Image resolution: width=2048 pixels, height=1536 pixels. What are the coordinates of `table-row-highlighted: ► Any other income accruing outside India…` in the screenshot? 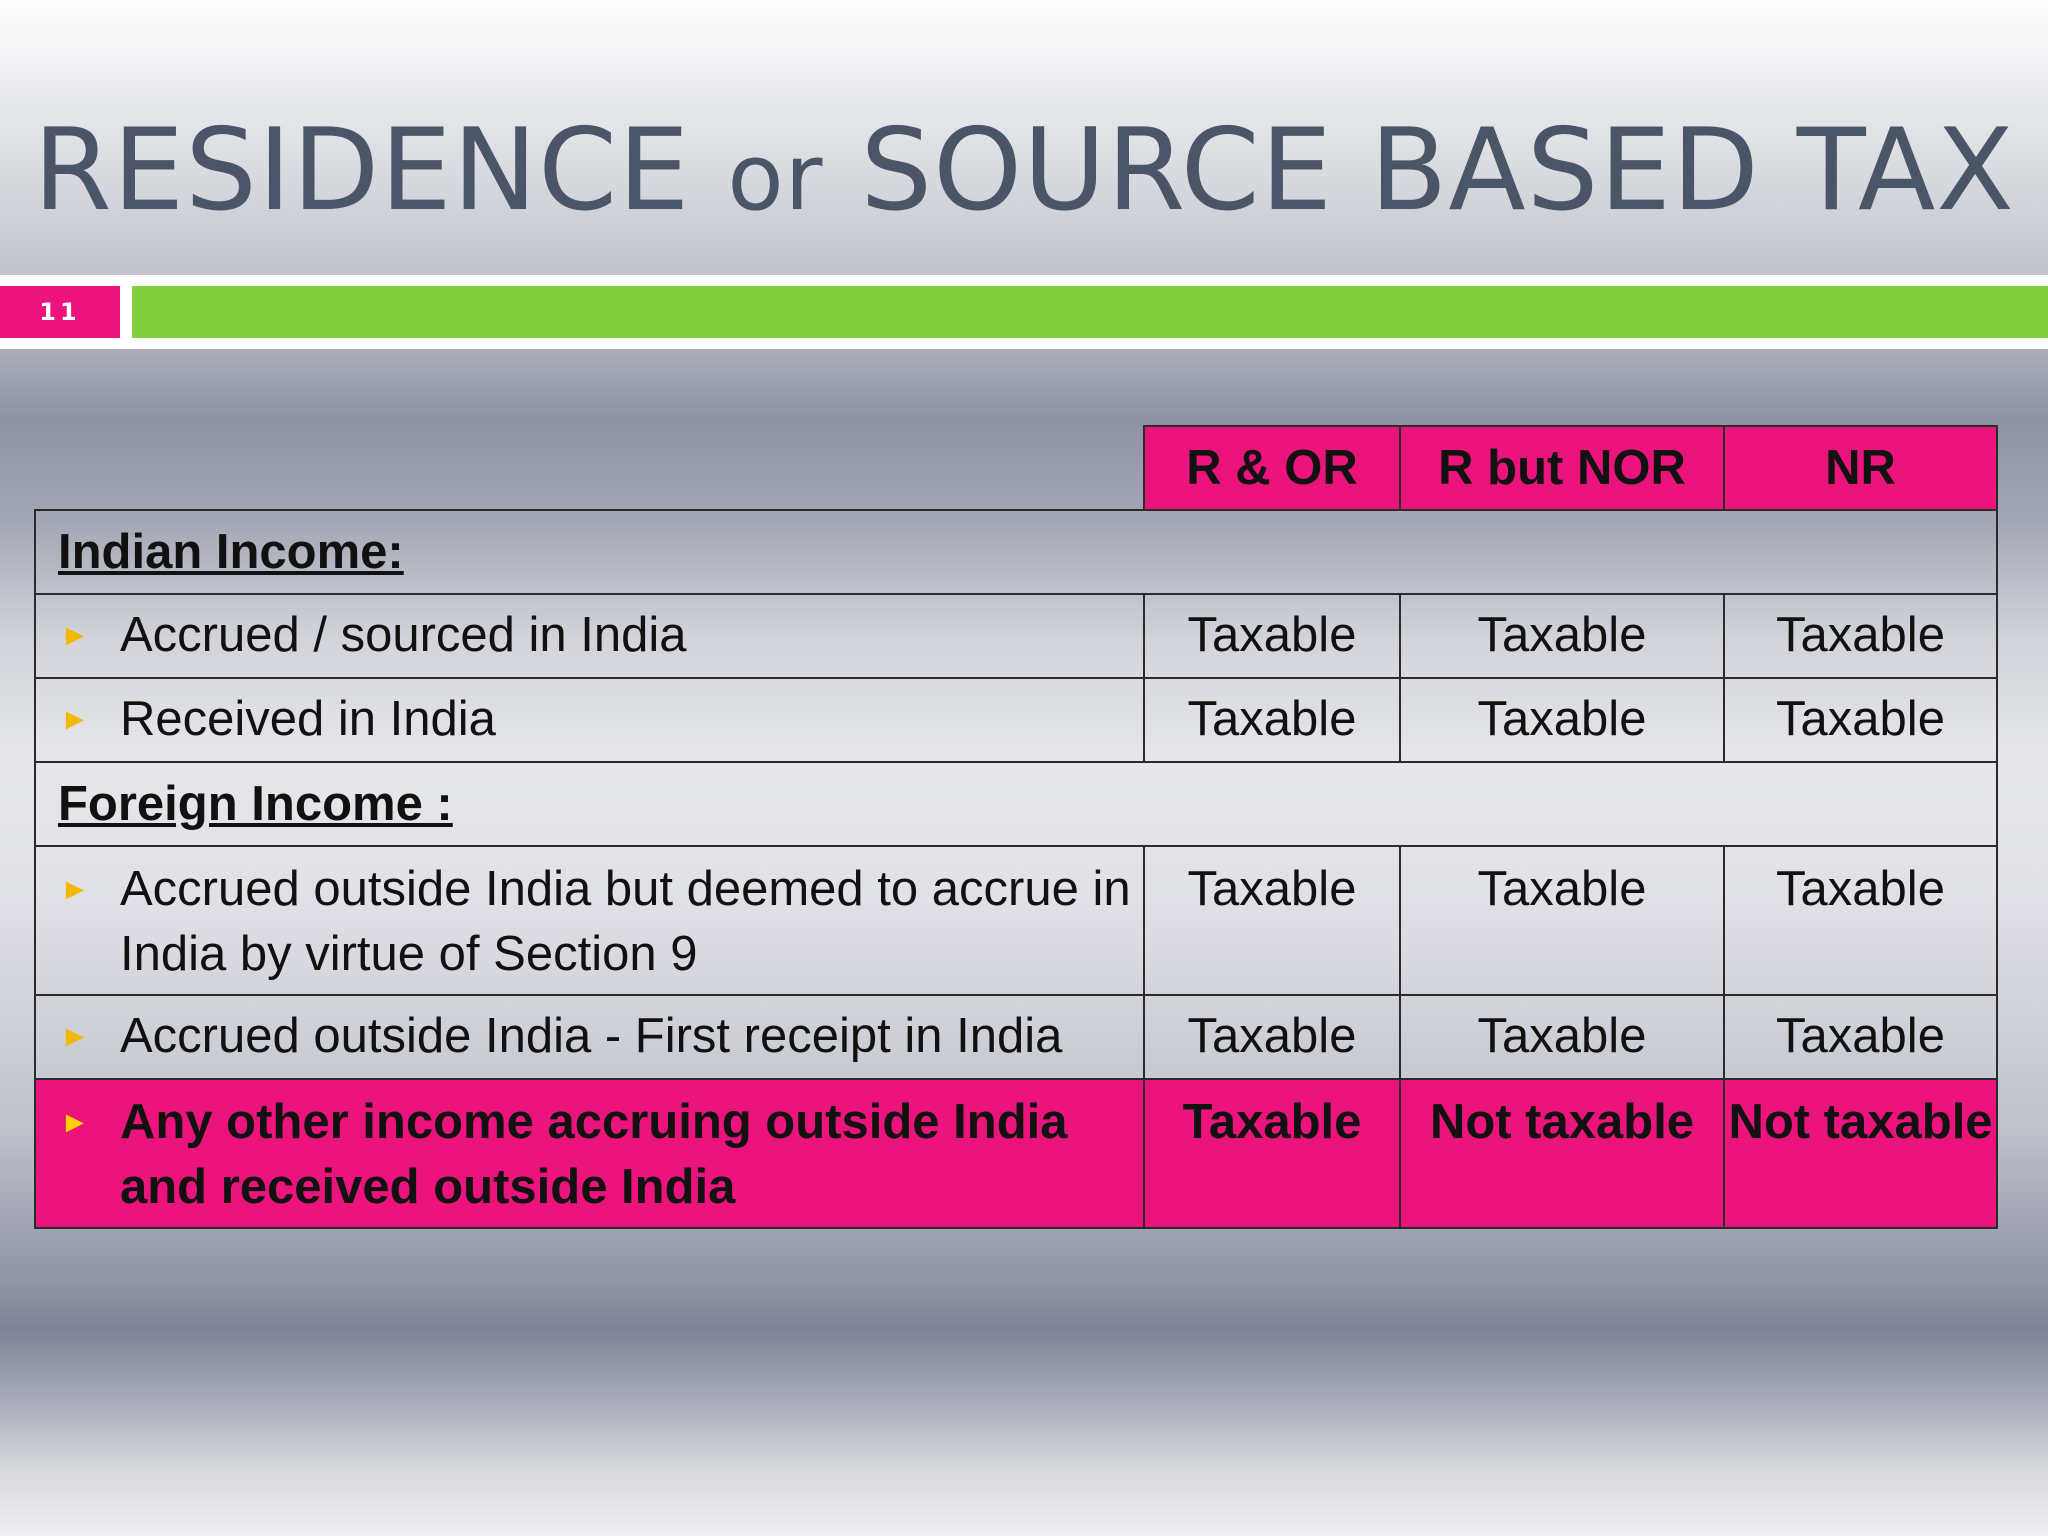 It's located at (1016, 1153).